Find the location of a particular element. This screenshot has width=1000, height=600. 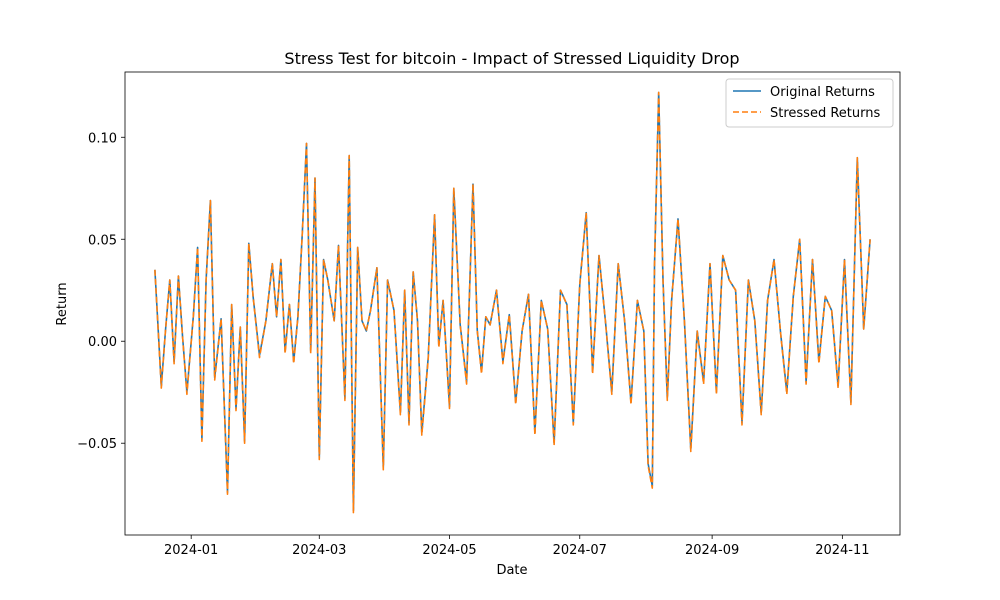

x-tick-label: 2024-07 is located at coordinates (580, 550).